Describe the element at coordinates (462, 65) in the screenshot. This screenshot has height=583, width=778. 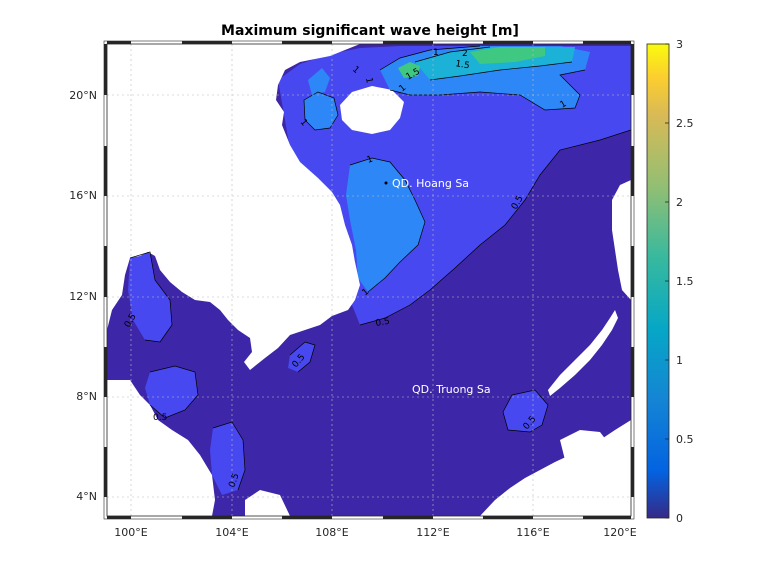
I see `contour-label: 1.5` at that location.